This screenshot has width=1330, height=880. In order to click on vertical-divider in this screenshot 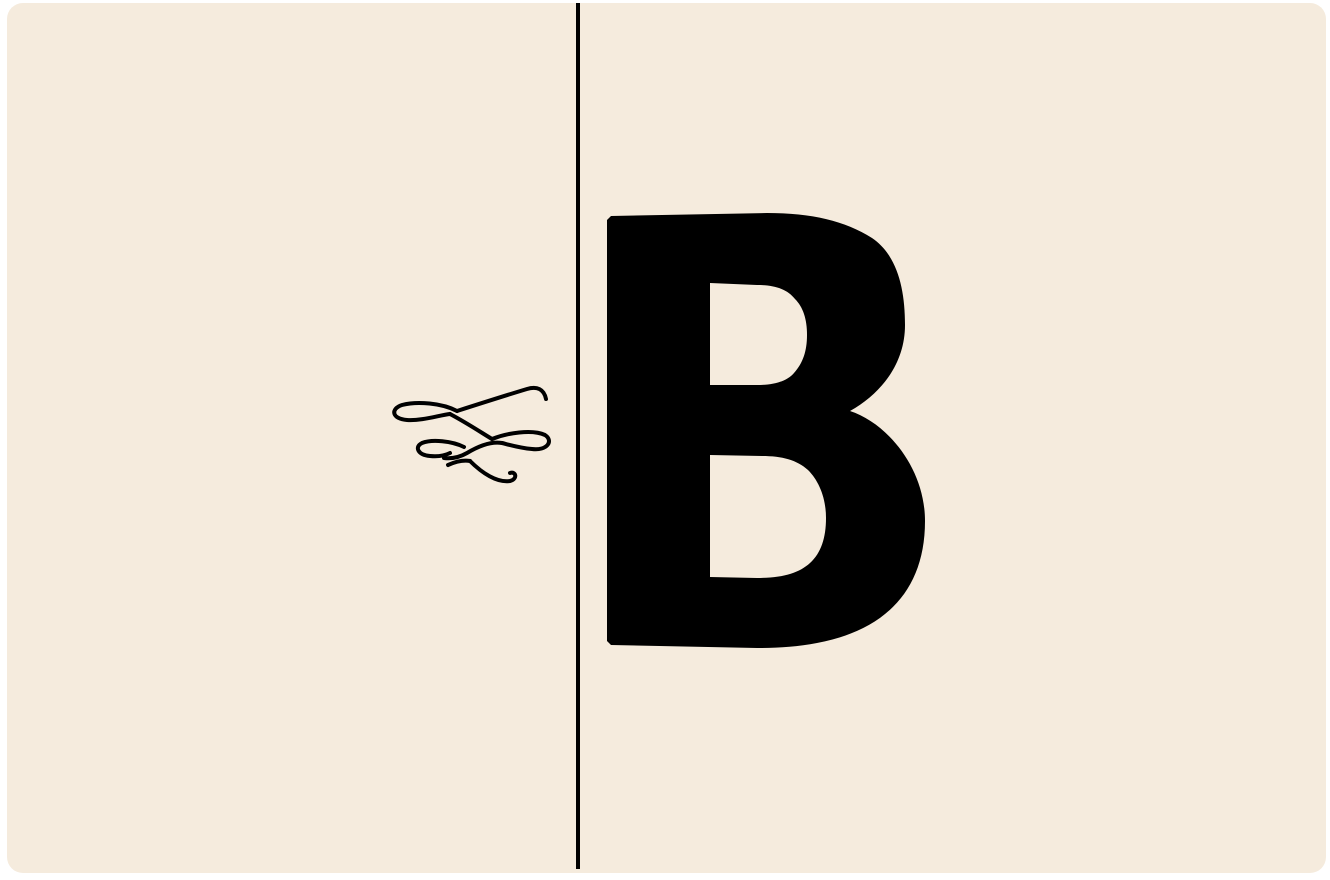, I will do `click(578, 436)`.